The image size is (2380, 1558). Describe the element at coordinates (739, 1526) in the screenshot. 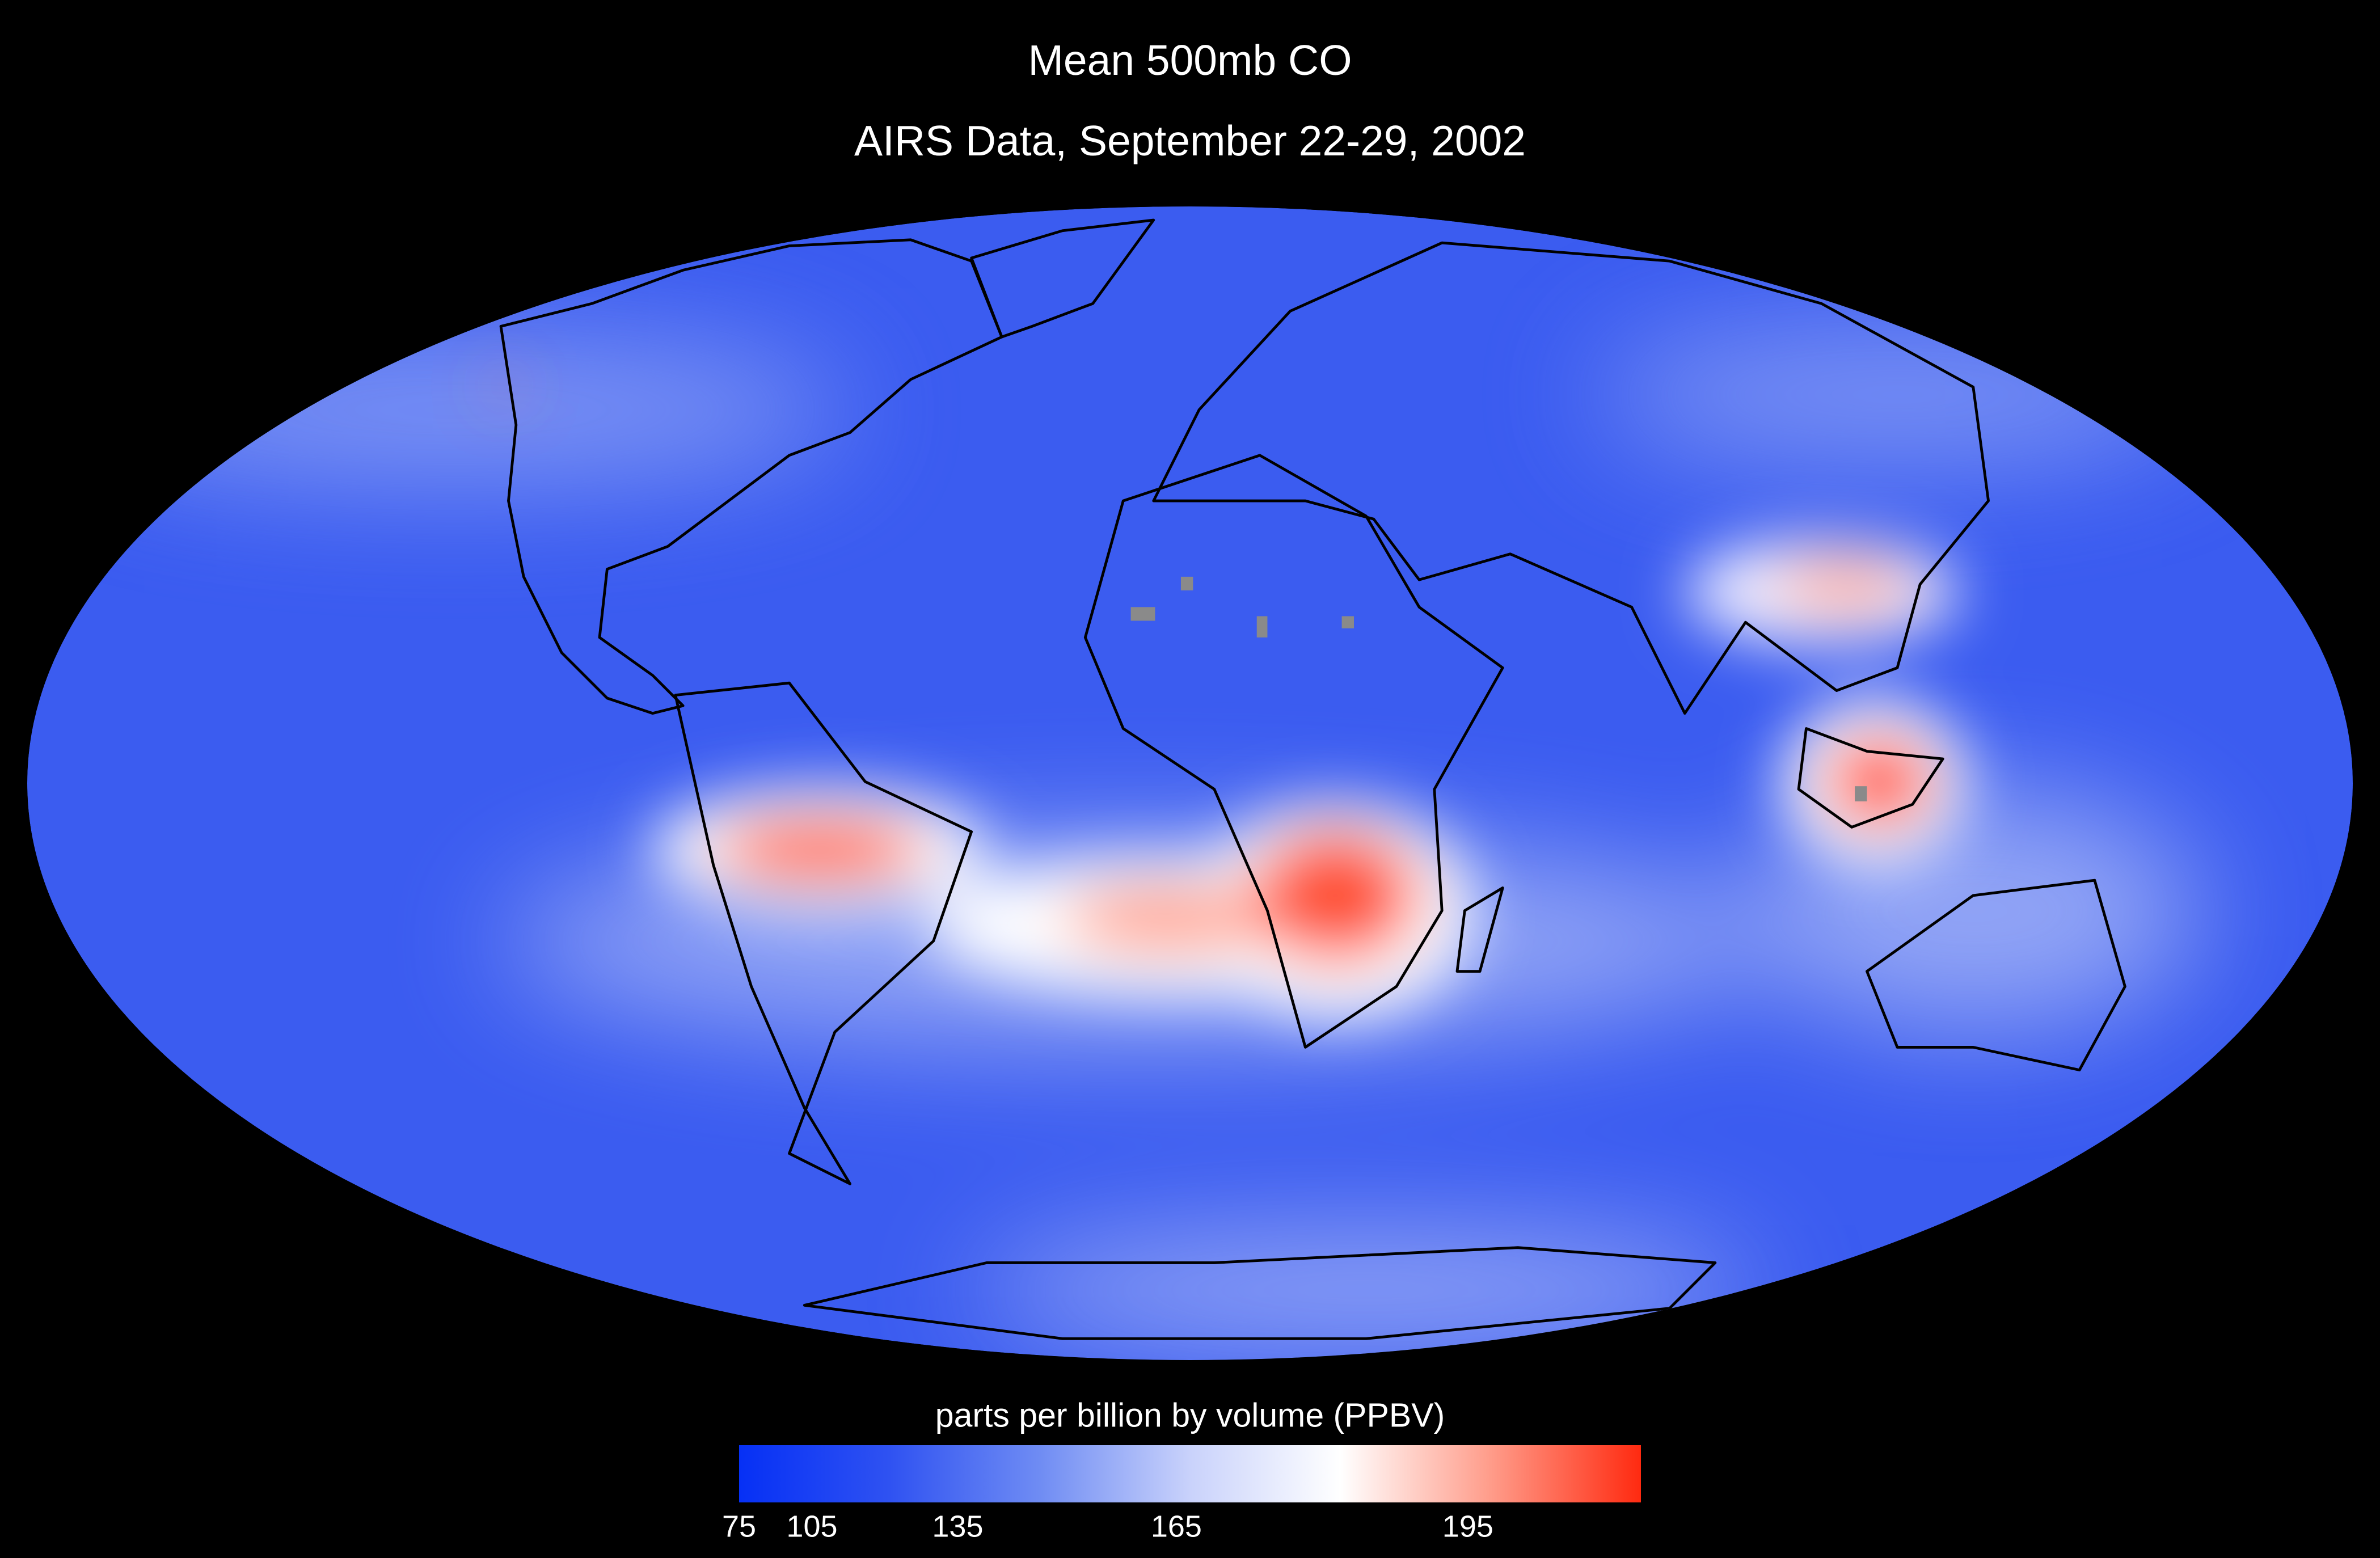

I see `colorbar-tick-label: 75` at that location.